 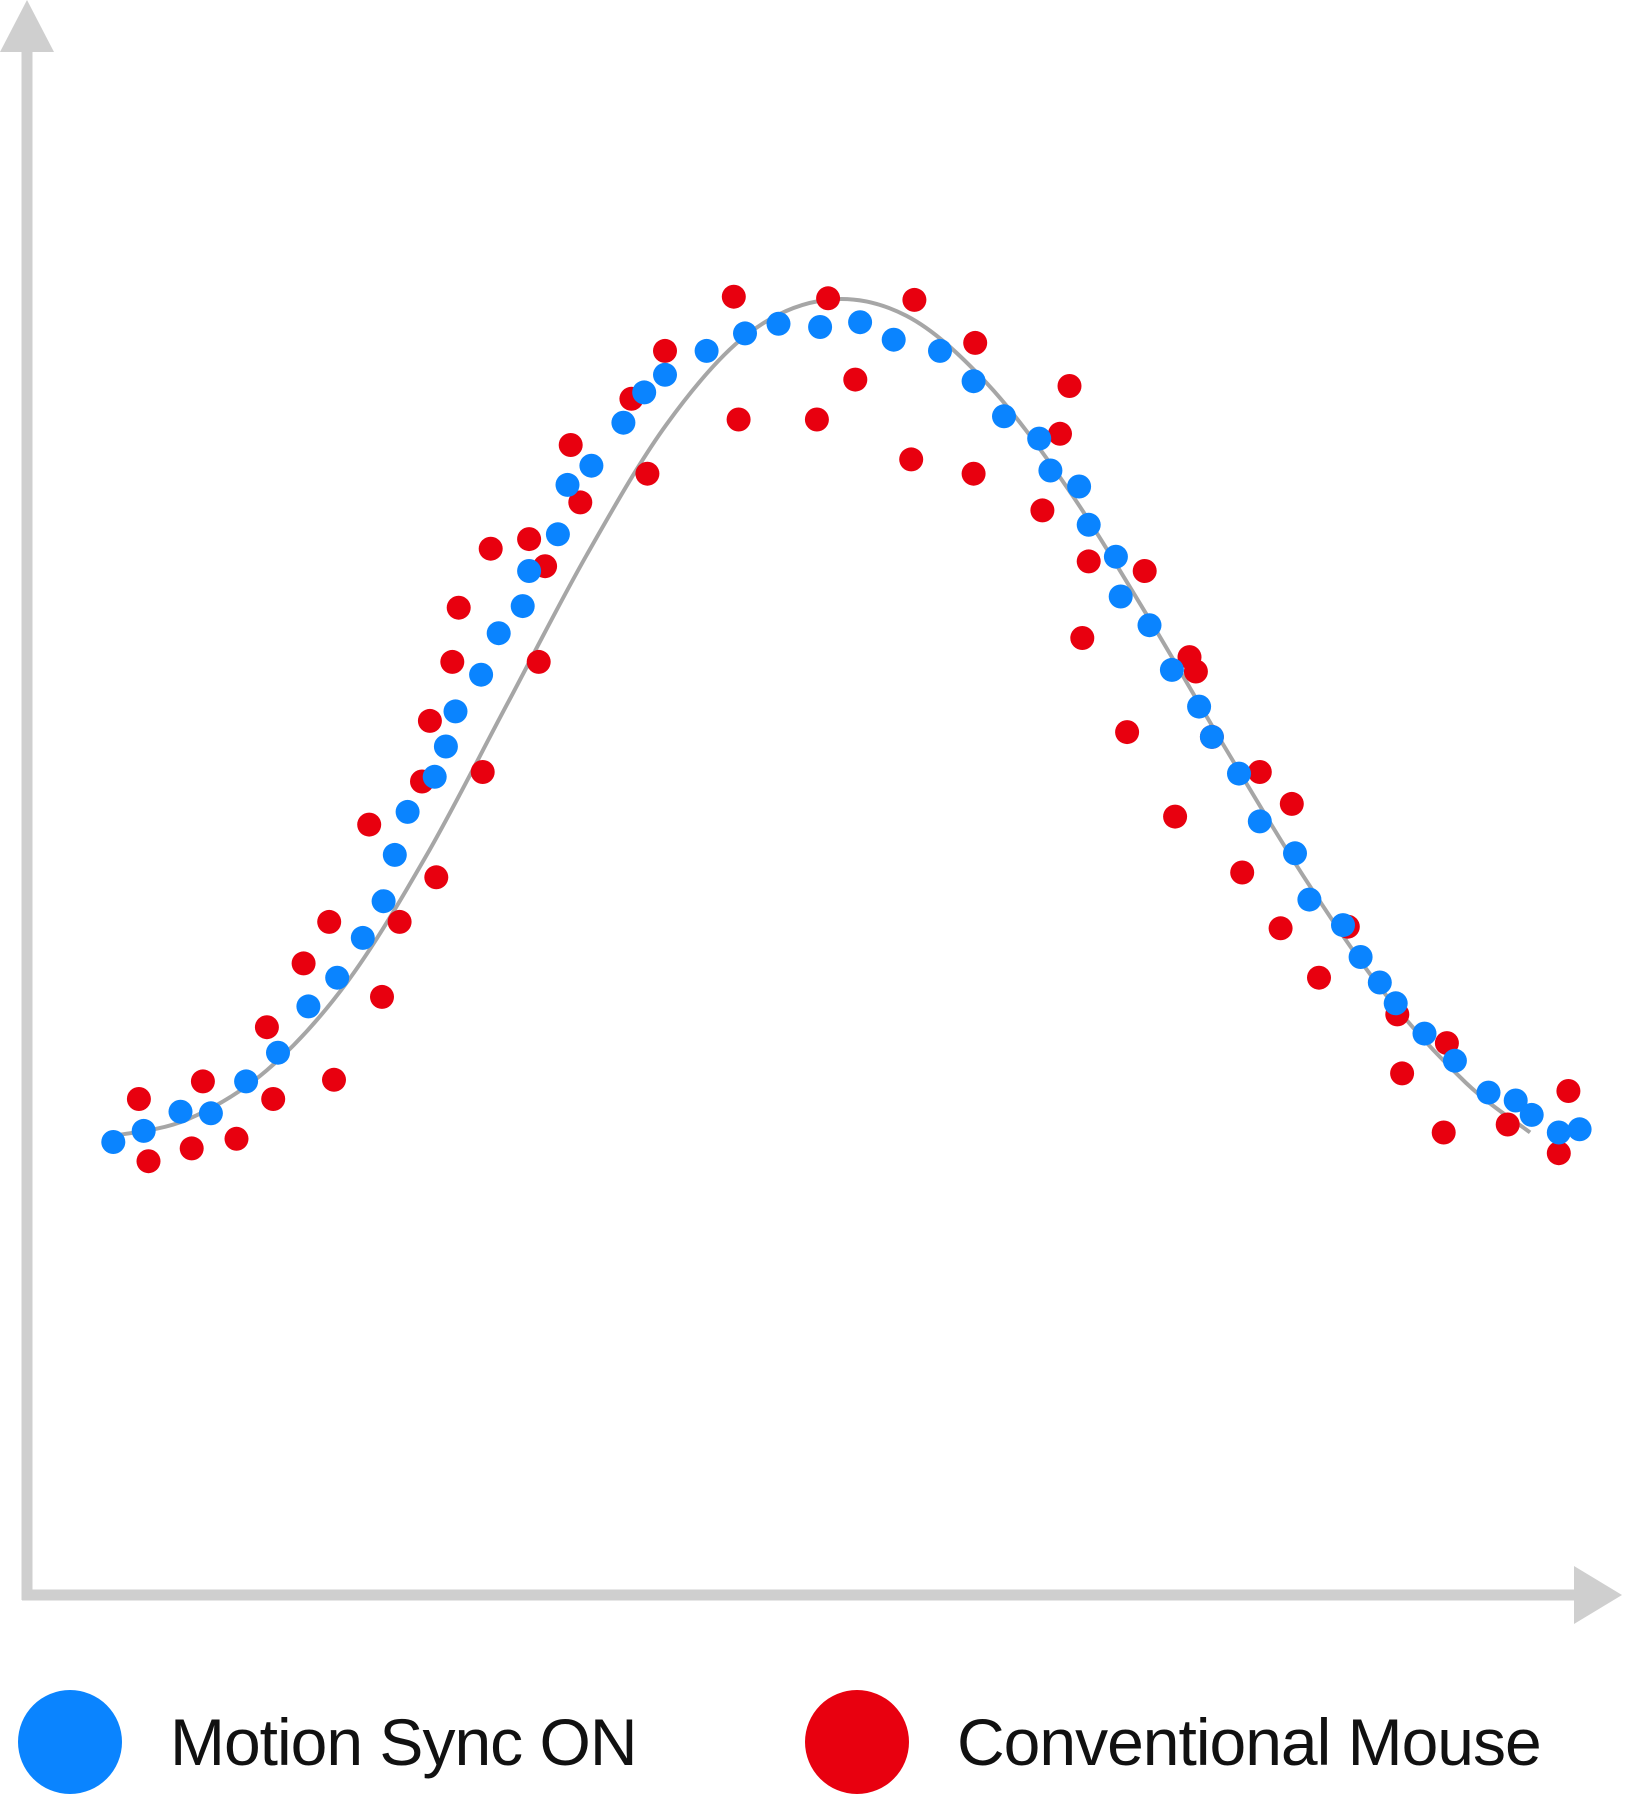 What do you see at coordinates (1598, 1595) in the screenshot?
I see `x-axis-arrowhead` at bounding box center [1598, 1595].